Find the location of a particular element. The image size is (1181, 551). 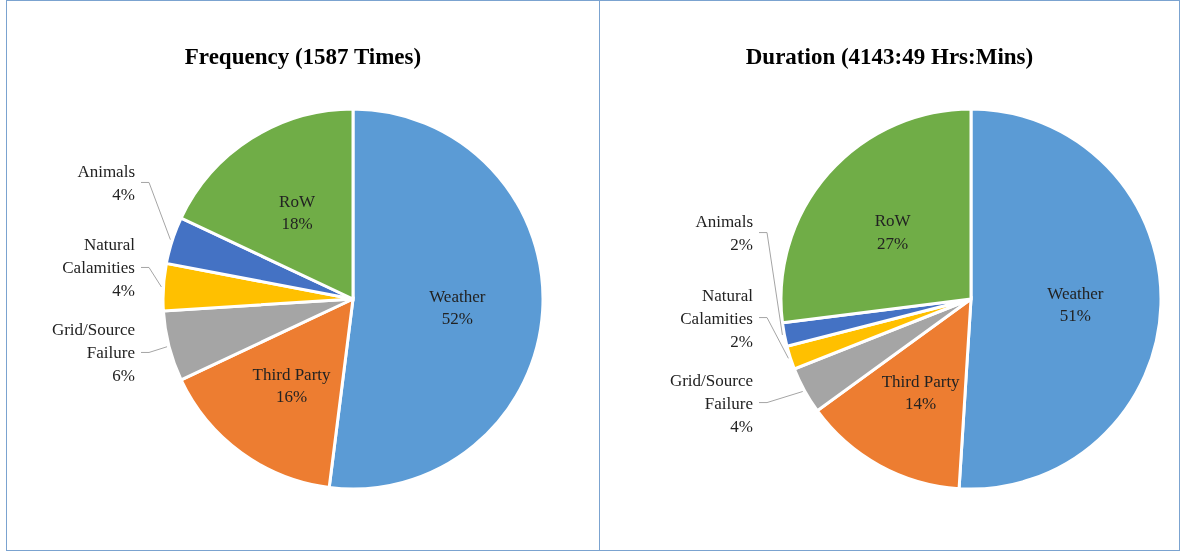

data-label: 52% is located at coordinates (457, 319).